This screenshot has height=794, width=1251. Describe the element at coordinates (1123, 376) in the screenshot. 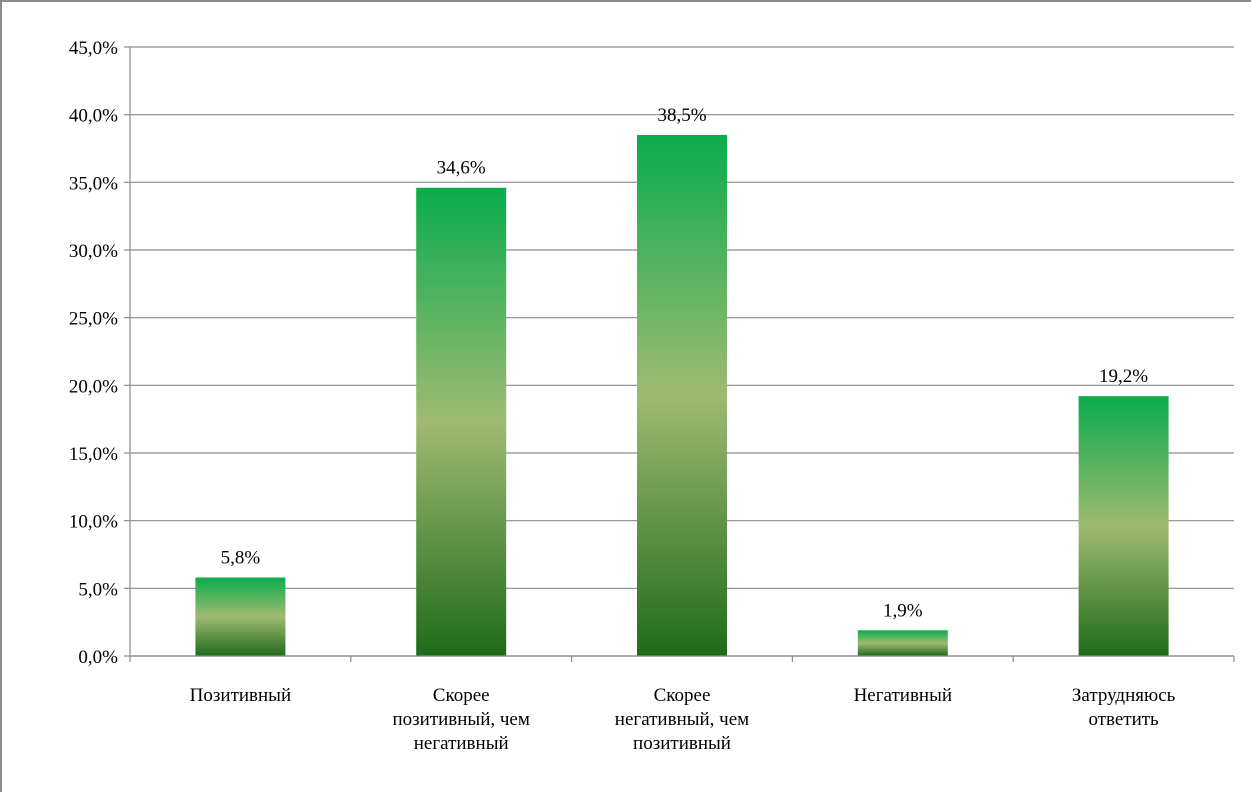

I see `data-label: 19,2%` at that location.